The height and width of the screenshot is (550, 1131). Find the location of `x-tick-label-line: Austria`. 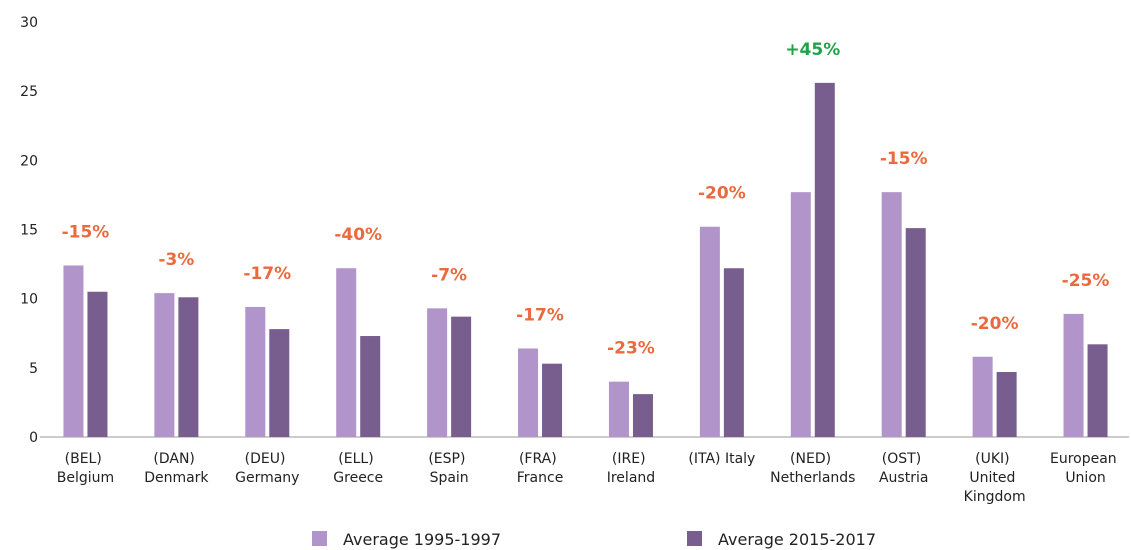

x-tick-label-line: Austria is located at coordinates (903, 478).